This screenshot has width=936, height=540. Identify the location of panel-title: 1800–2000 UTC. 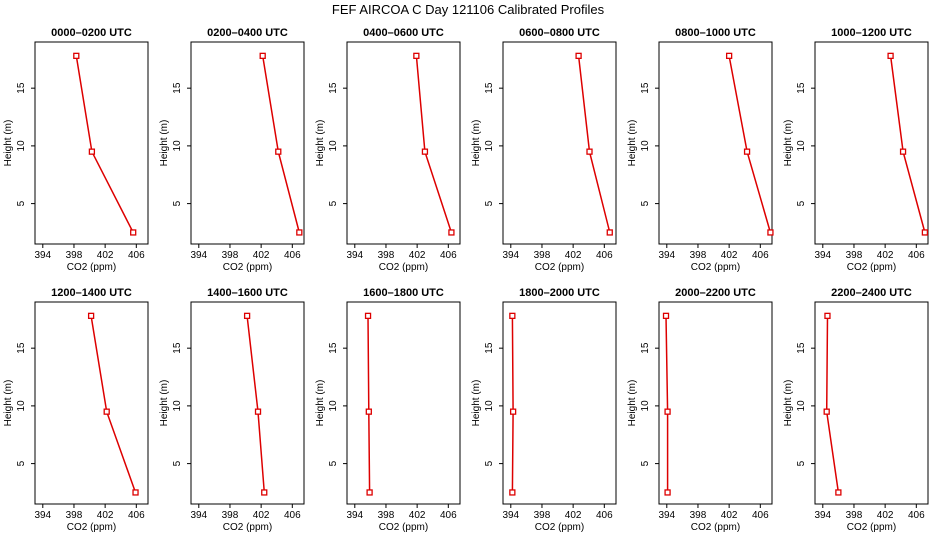
(559, 293).